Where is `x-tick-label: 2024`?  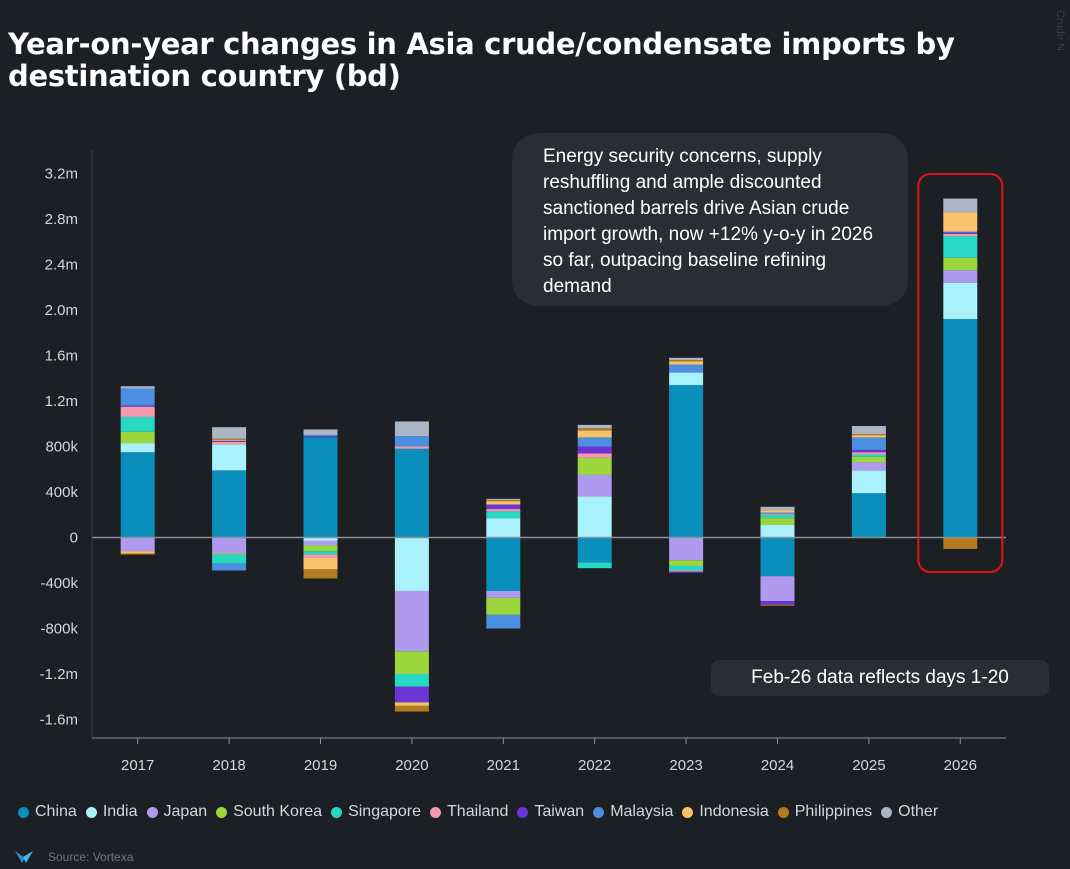
x-tick-label: 2024 is located at coordinates (777, 765).